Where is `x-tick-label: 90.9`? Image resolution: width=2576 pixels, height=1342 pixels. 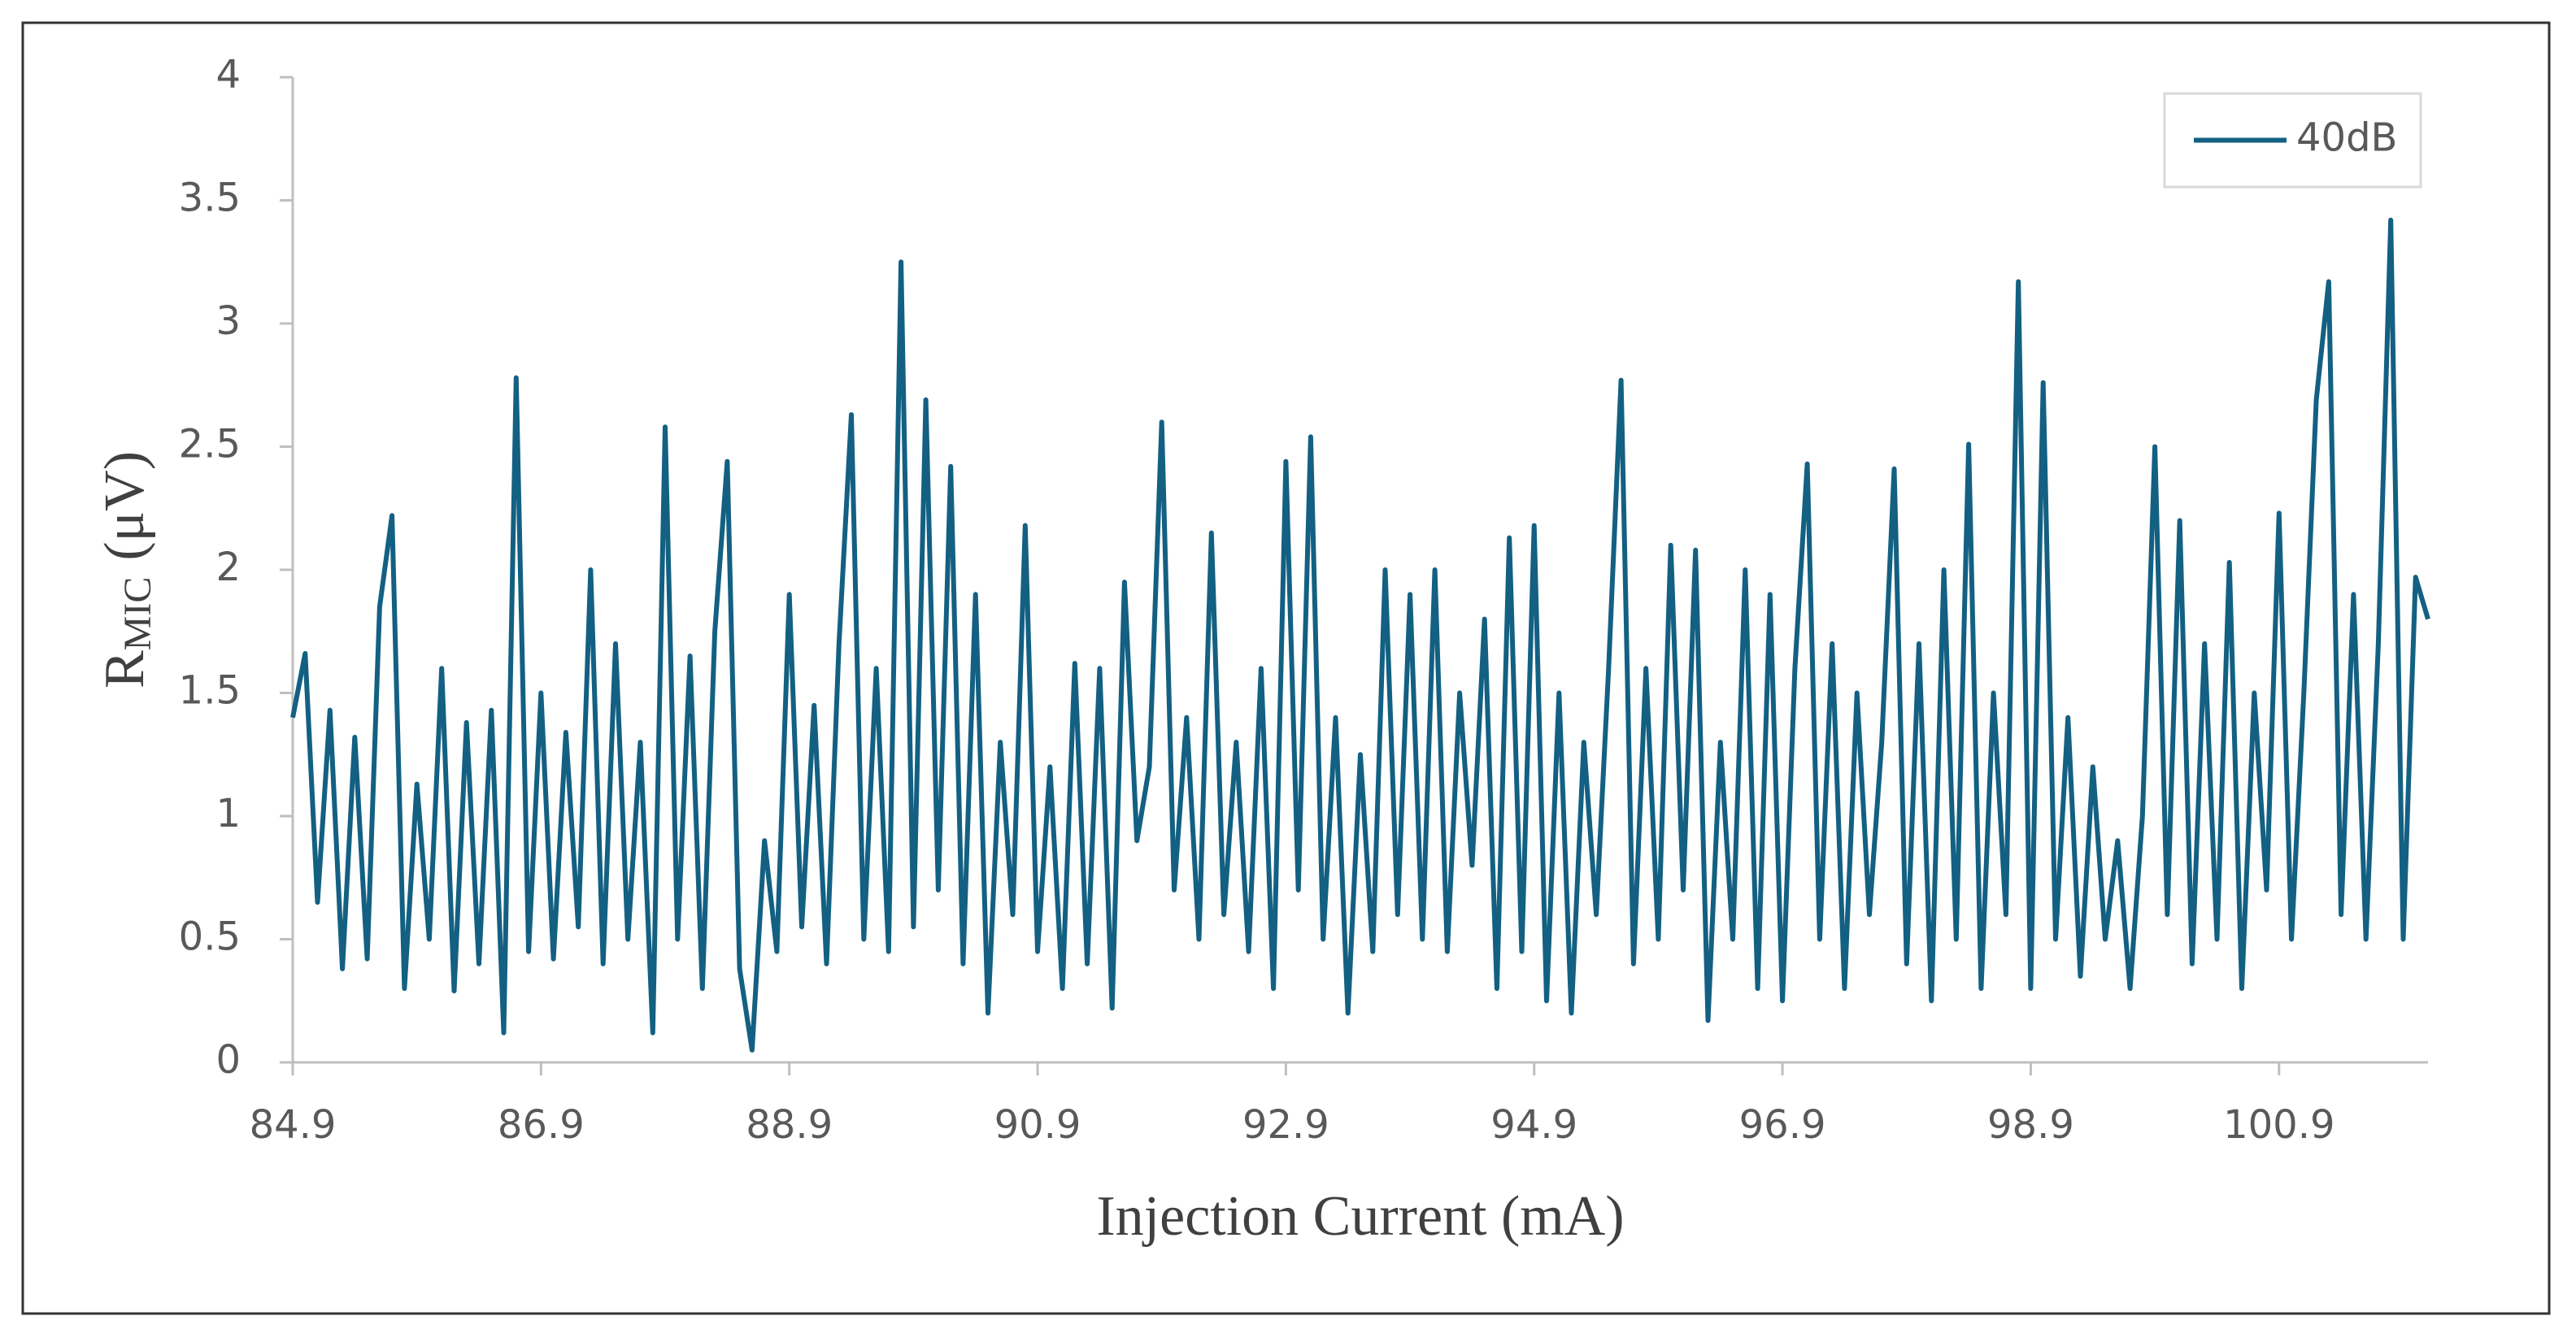
x-tick-label: 90.9 is located at coordinates (1037, 1125).